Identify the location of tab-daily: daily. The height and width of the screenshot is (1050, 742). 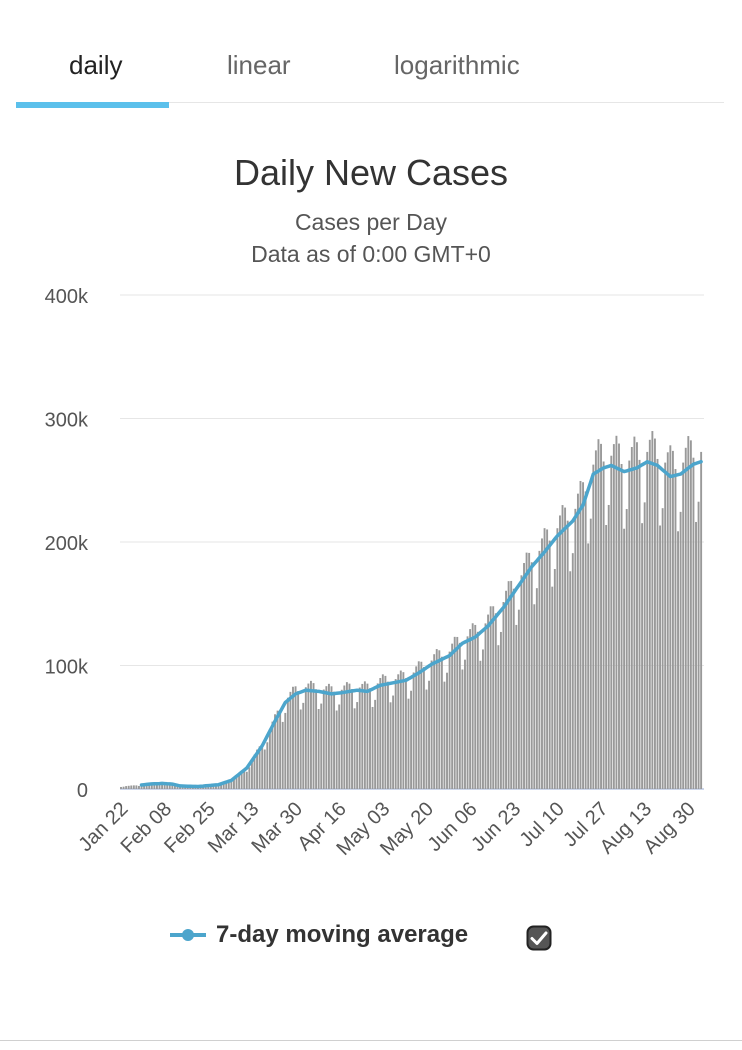
(96, 65).